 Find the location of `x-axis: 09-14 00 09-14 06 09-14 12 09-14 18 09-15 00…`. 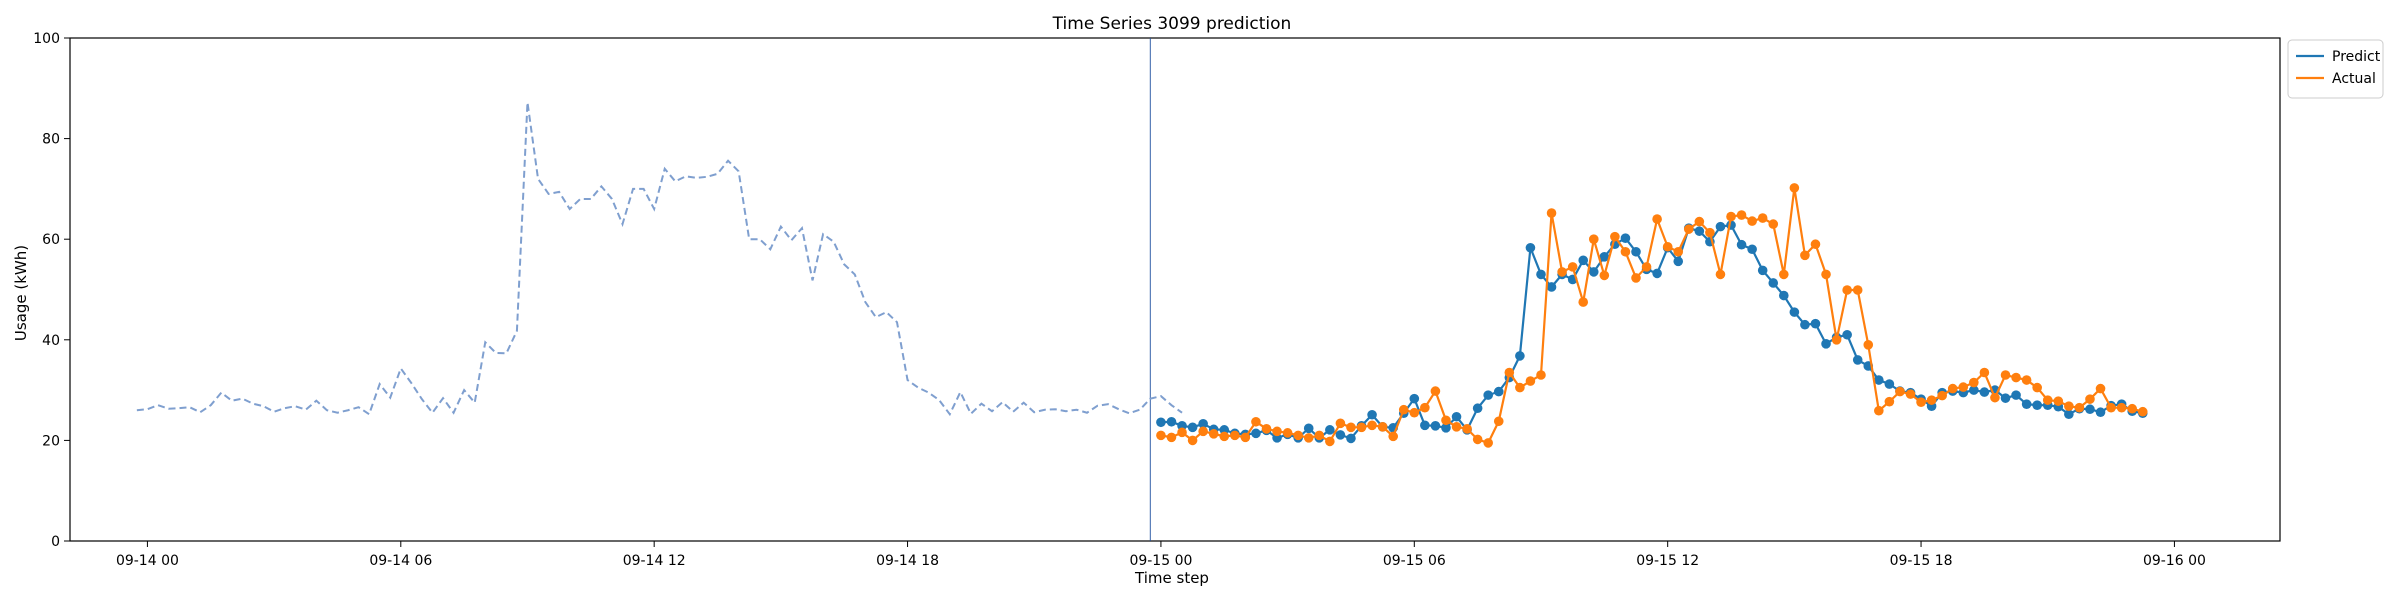

x-axis: 09-14 00 09-14 06 09-14 12 09-14 18 09-15 00… is located at coordinates (1161, 555).